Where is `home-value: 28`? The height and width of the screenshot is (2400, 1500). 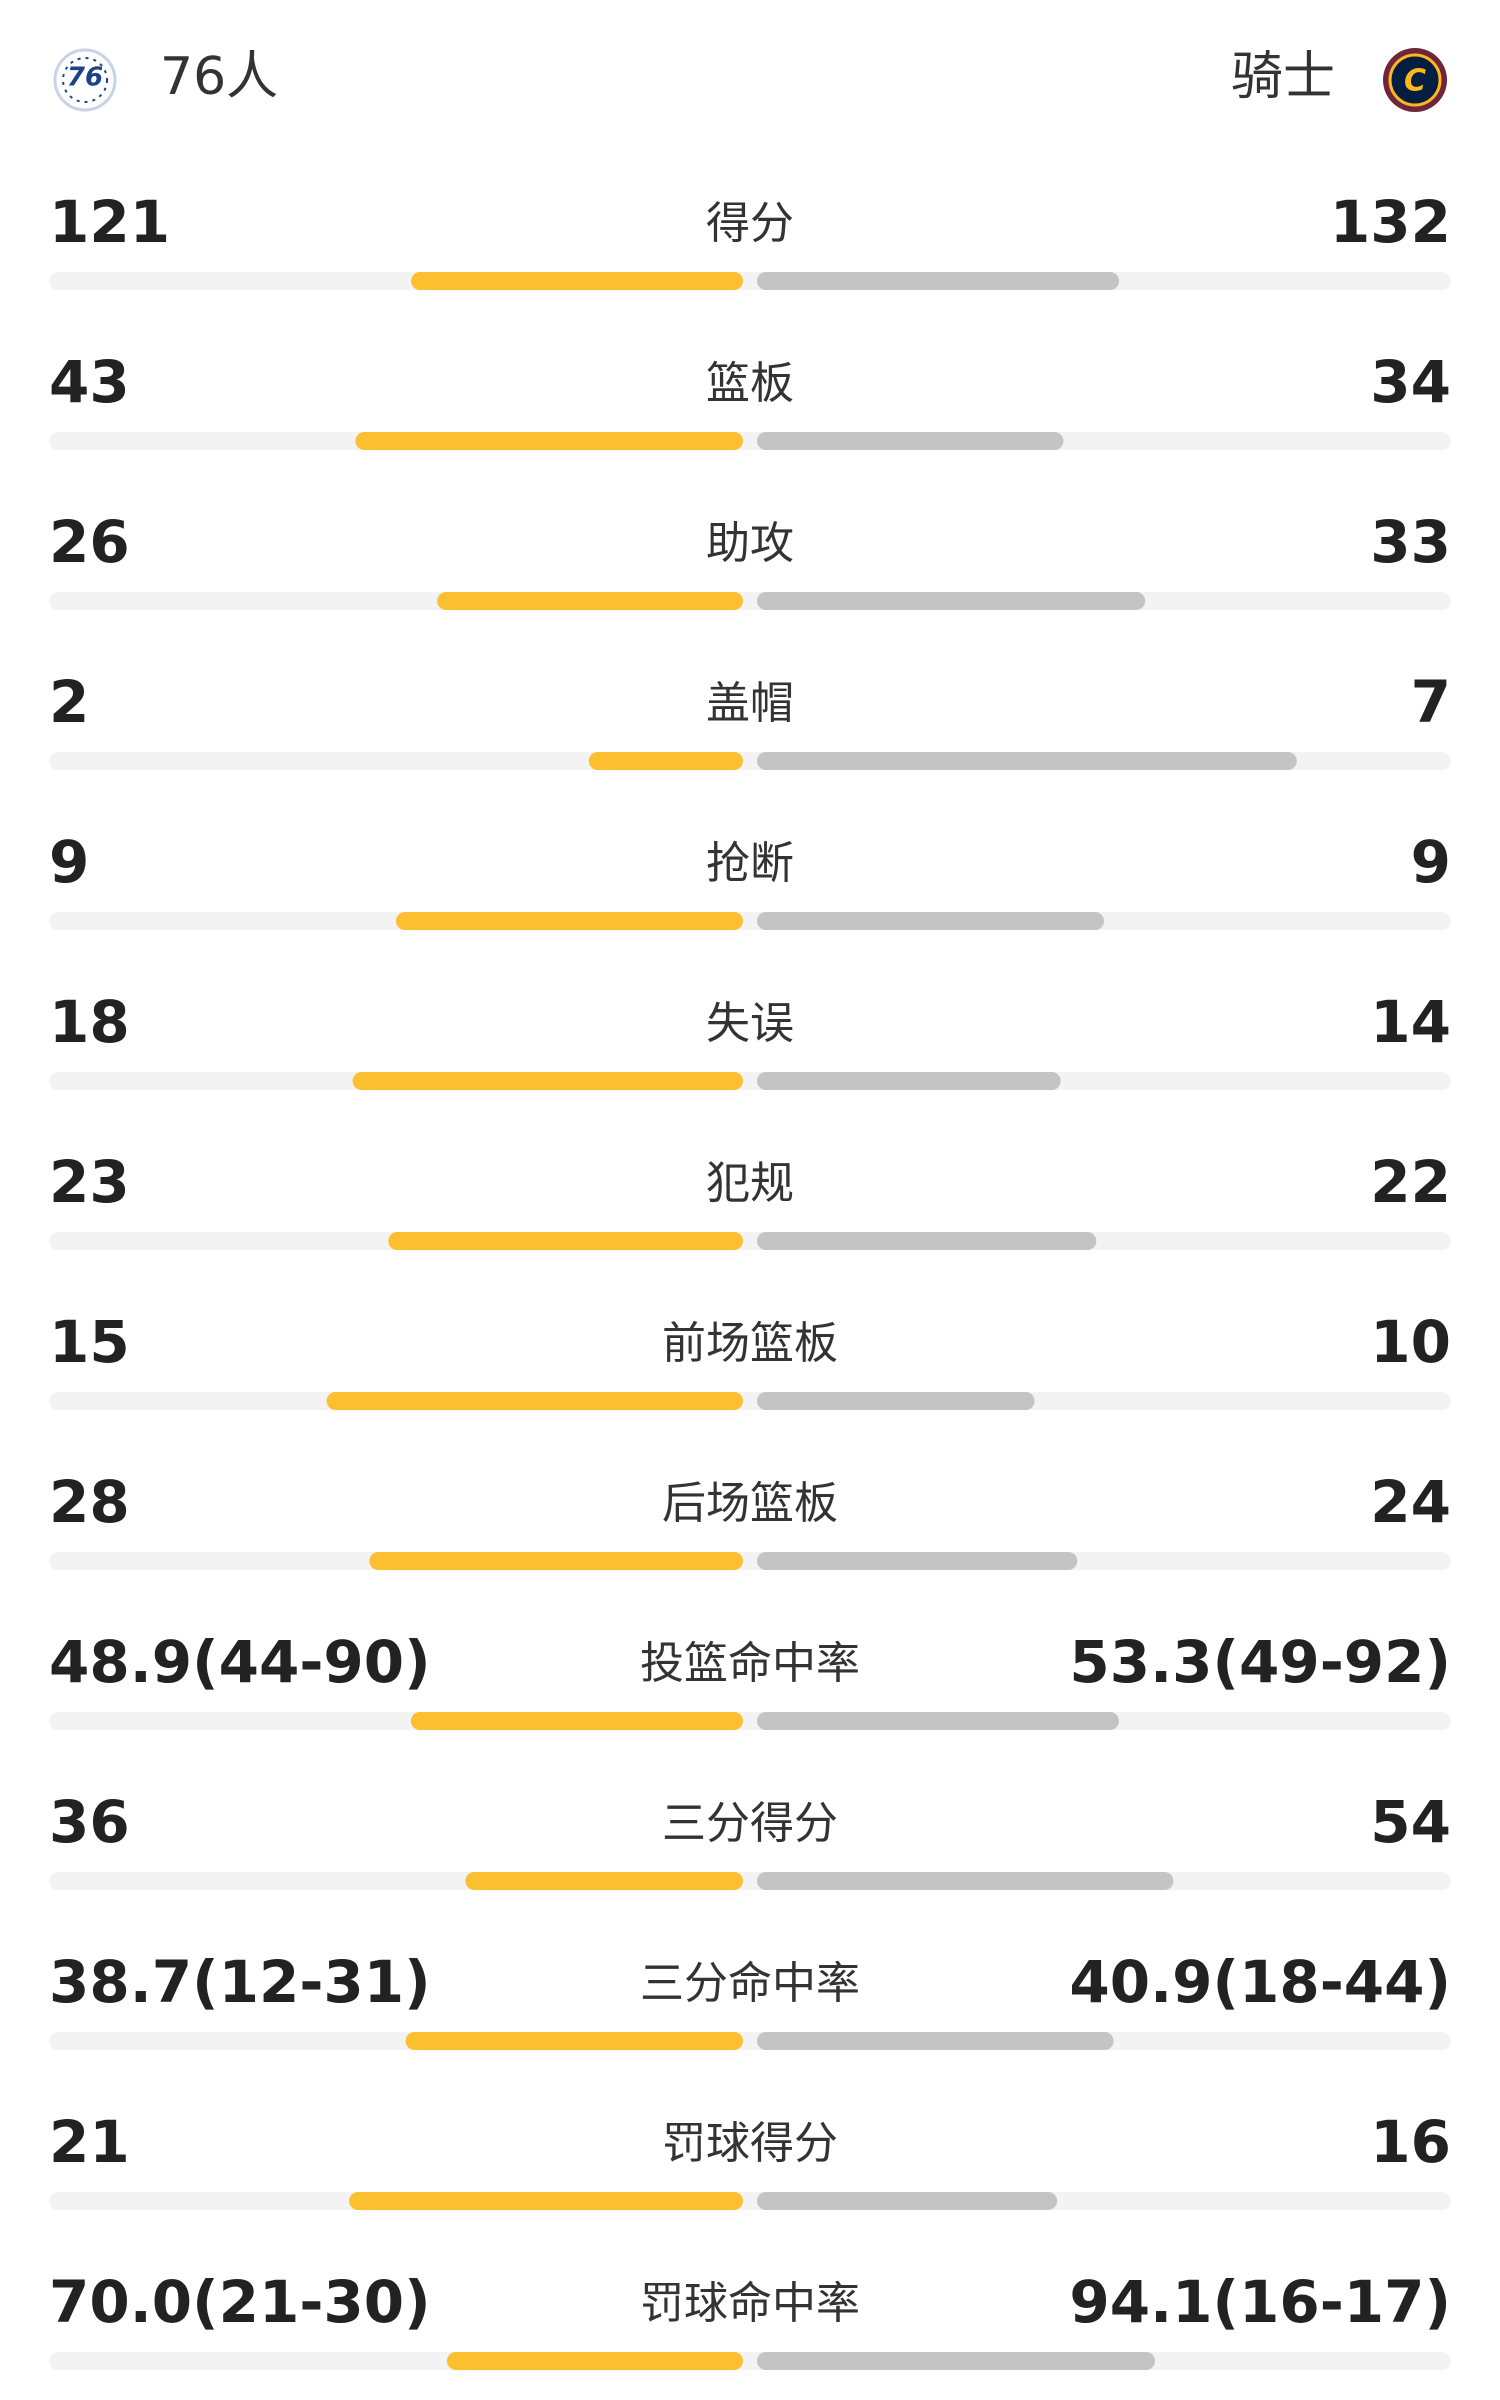
home-value: 28 is located at coordinates (89, 1502).